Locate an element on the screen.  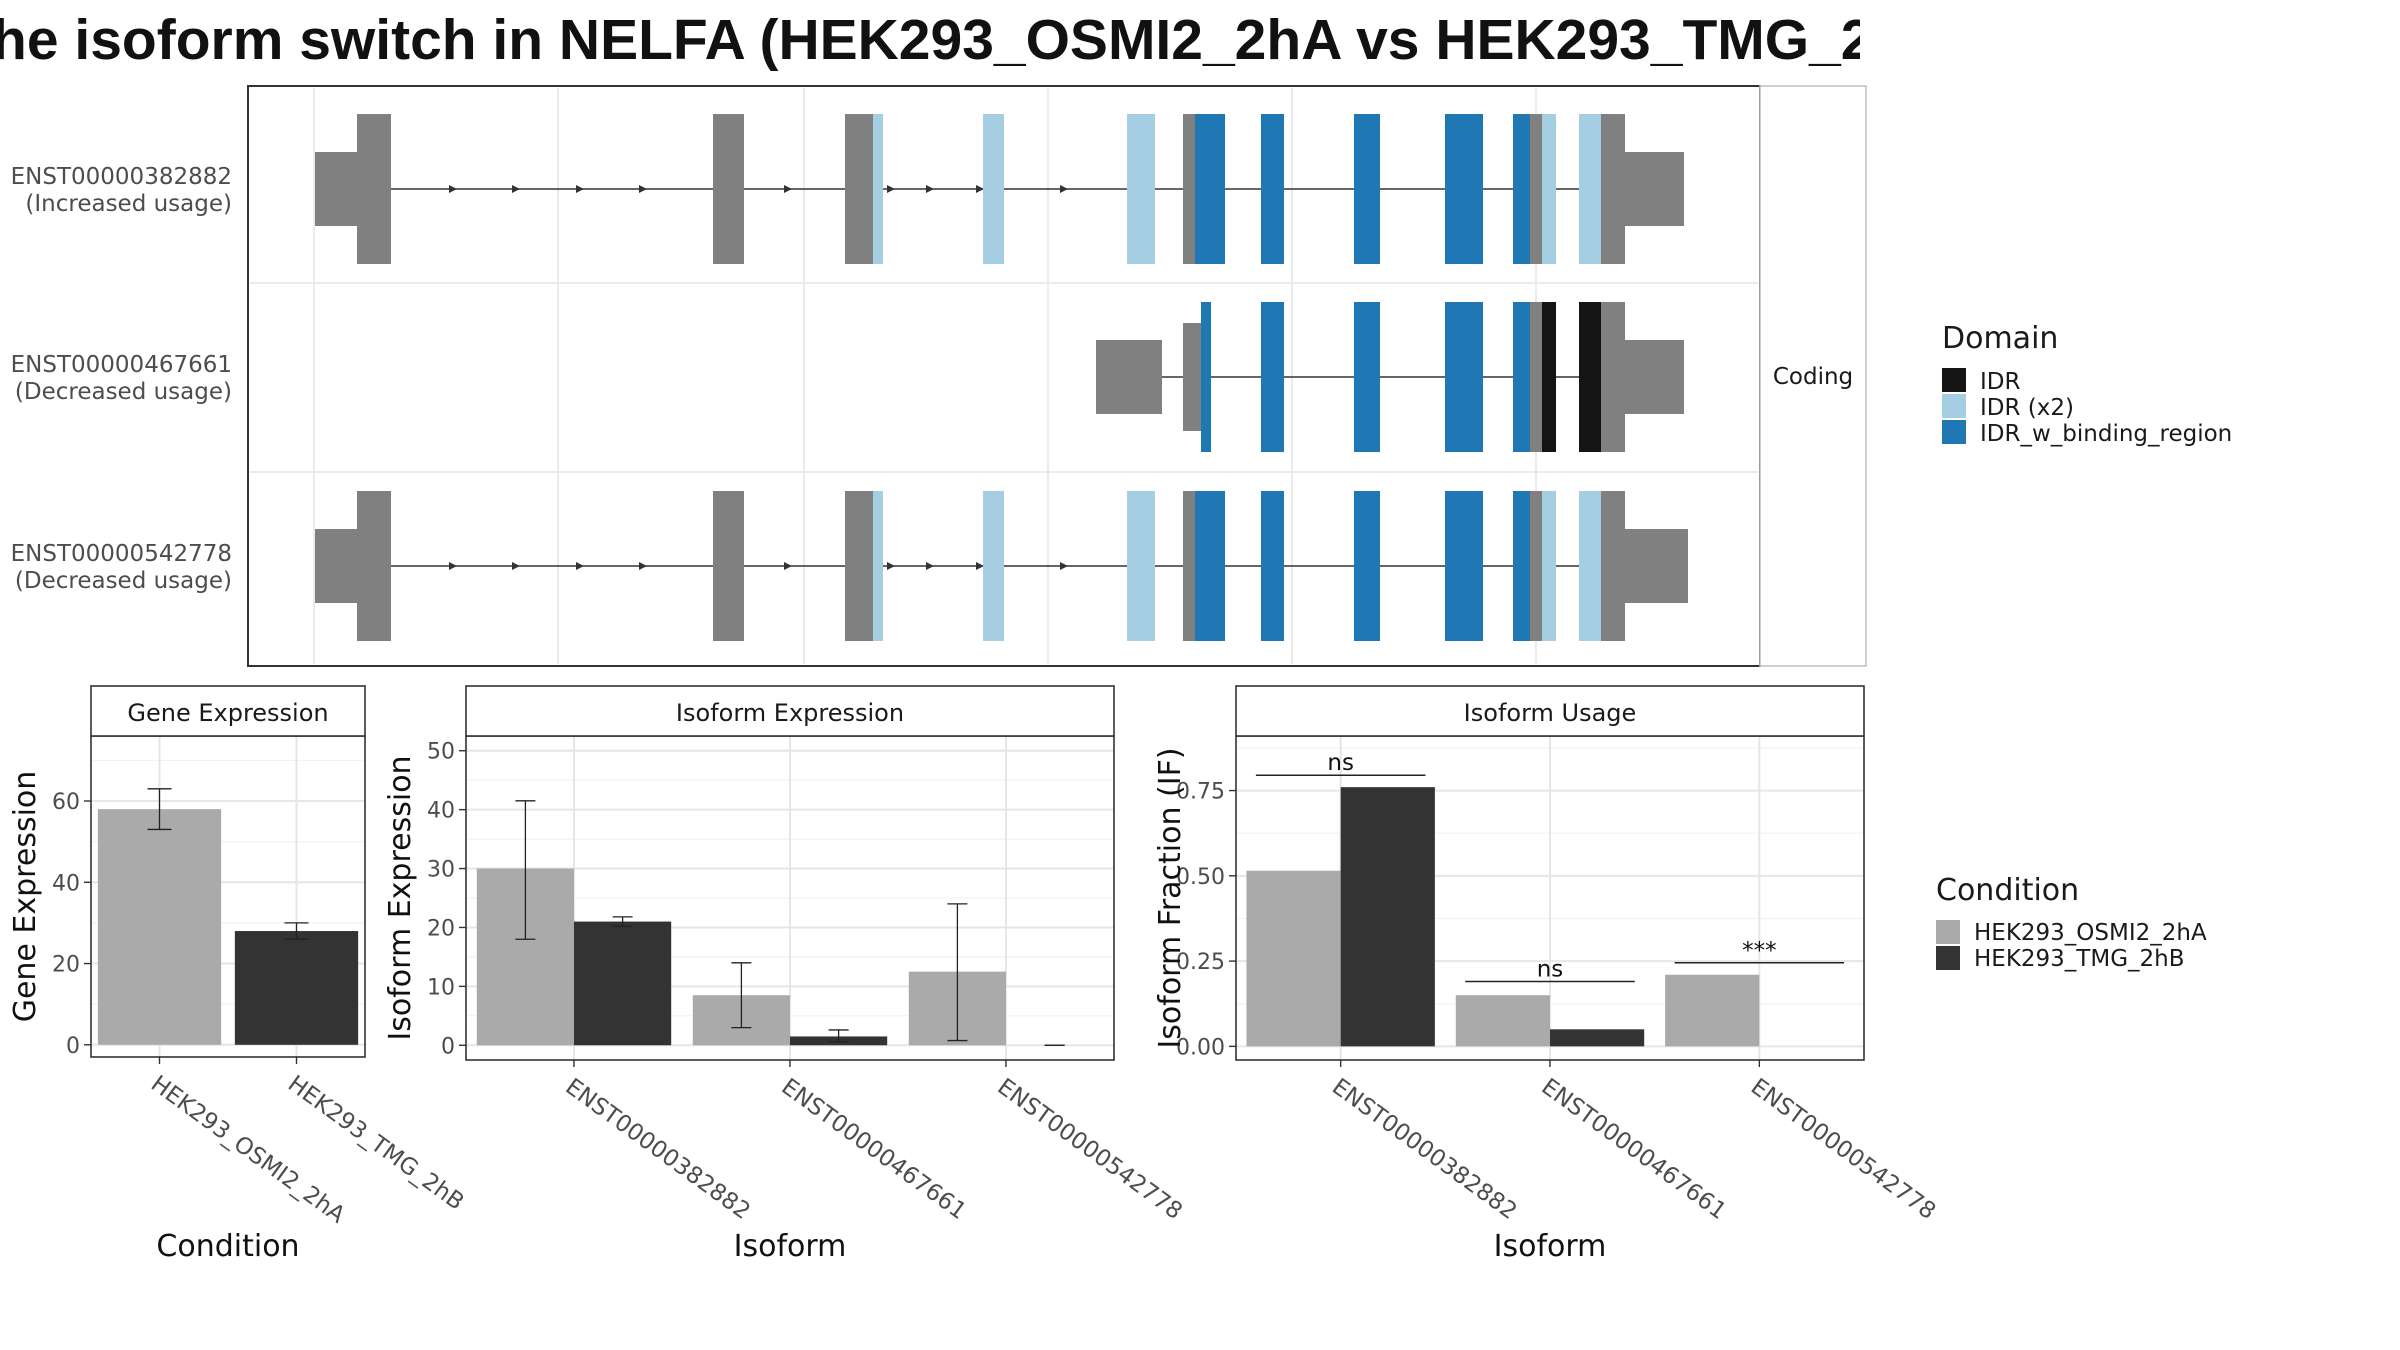
y-tick-label: 30 is located at coordinates (441, 870).